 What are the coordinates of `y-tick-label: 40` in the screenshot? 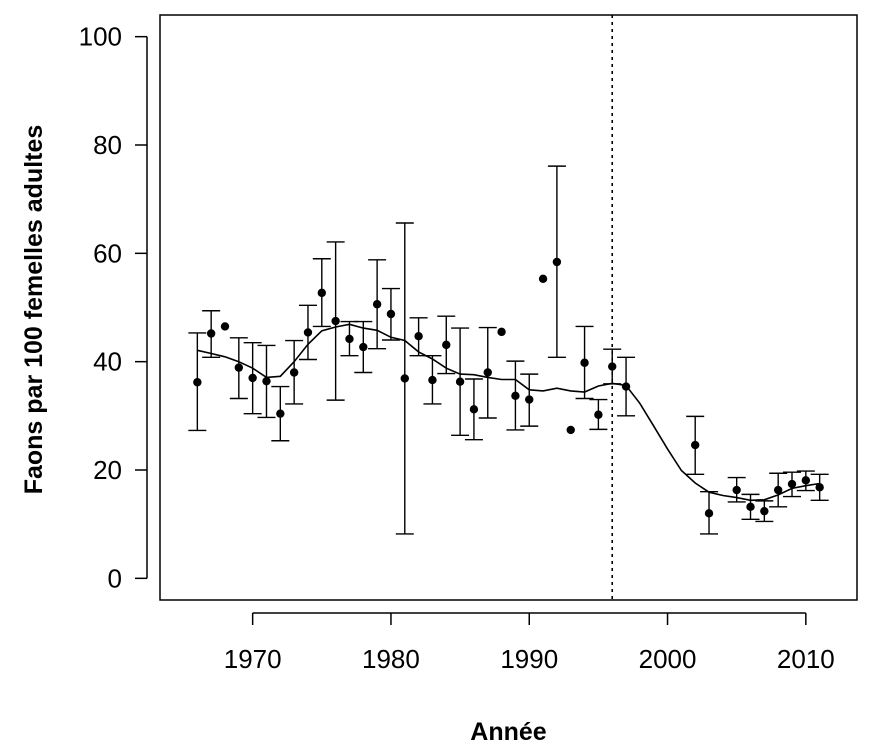 It's located at (107, 362).